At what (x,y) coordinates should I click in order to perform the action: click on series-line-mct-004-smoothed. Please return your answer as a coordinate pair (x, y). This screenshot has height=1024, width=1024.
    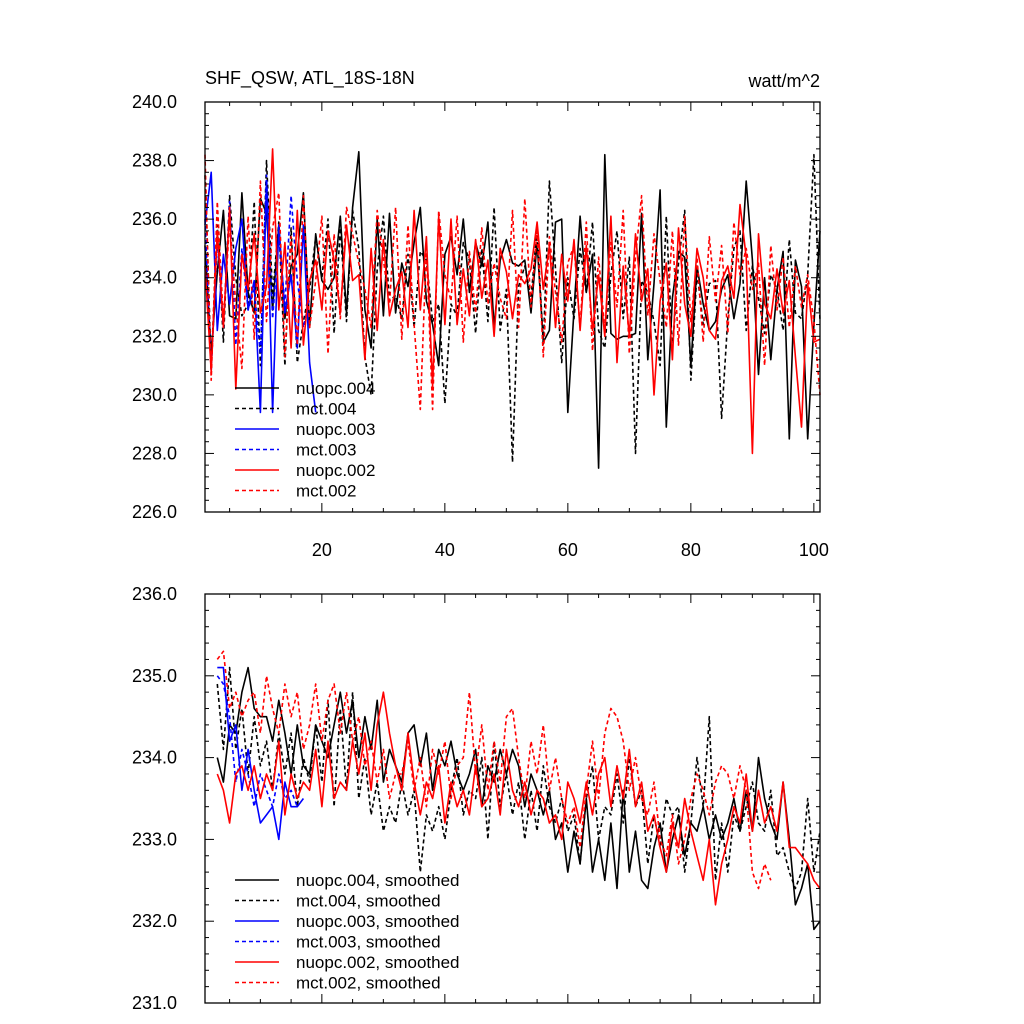
    Looking at the image, I should click on (518, 778).